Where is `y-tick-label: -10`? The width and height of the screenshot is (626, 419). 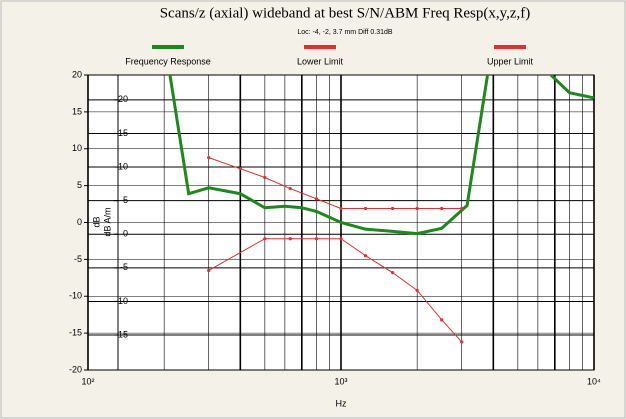
y-tick-label: -10 is located at coordinates (75, 296).